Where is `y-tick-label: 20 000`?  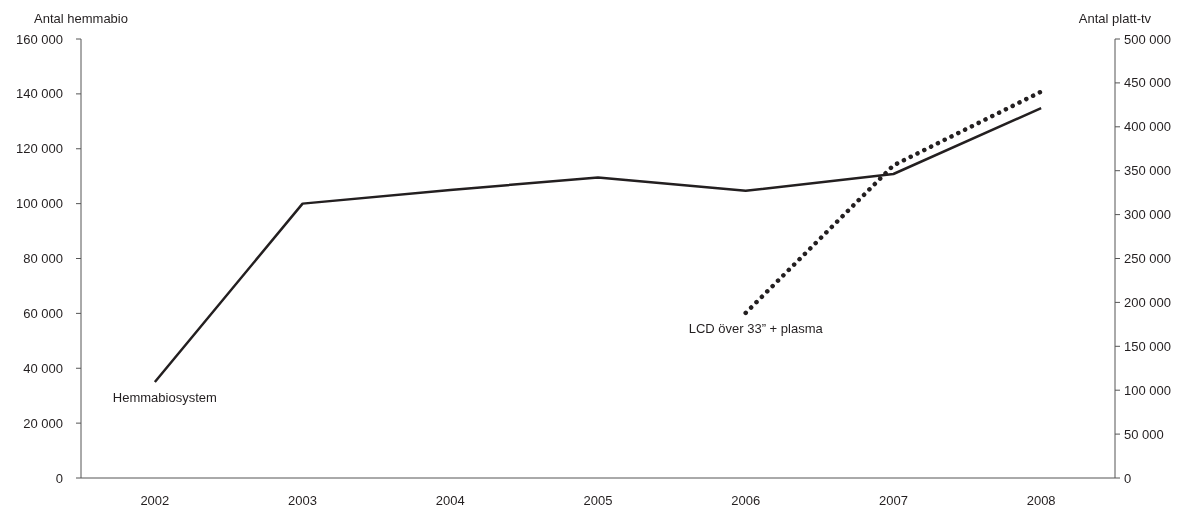 y-tick-label: 20 000 is located at coordinates (43, 423).